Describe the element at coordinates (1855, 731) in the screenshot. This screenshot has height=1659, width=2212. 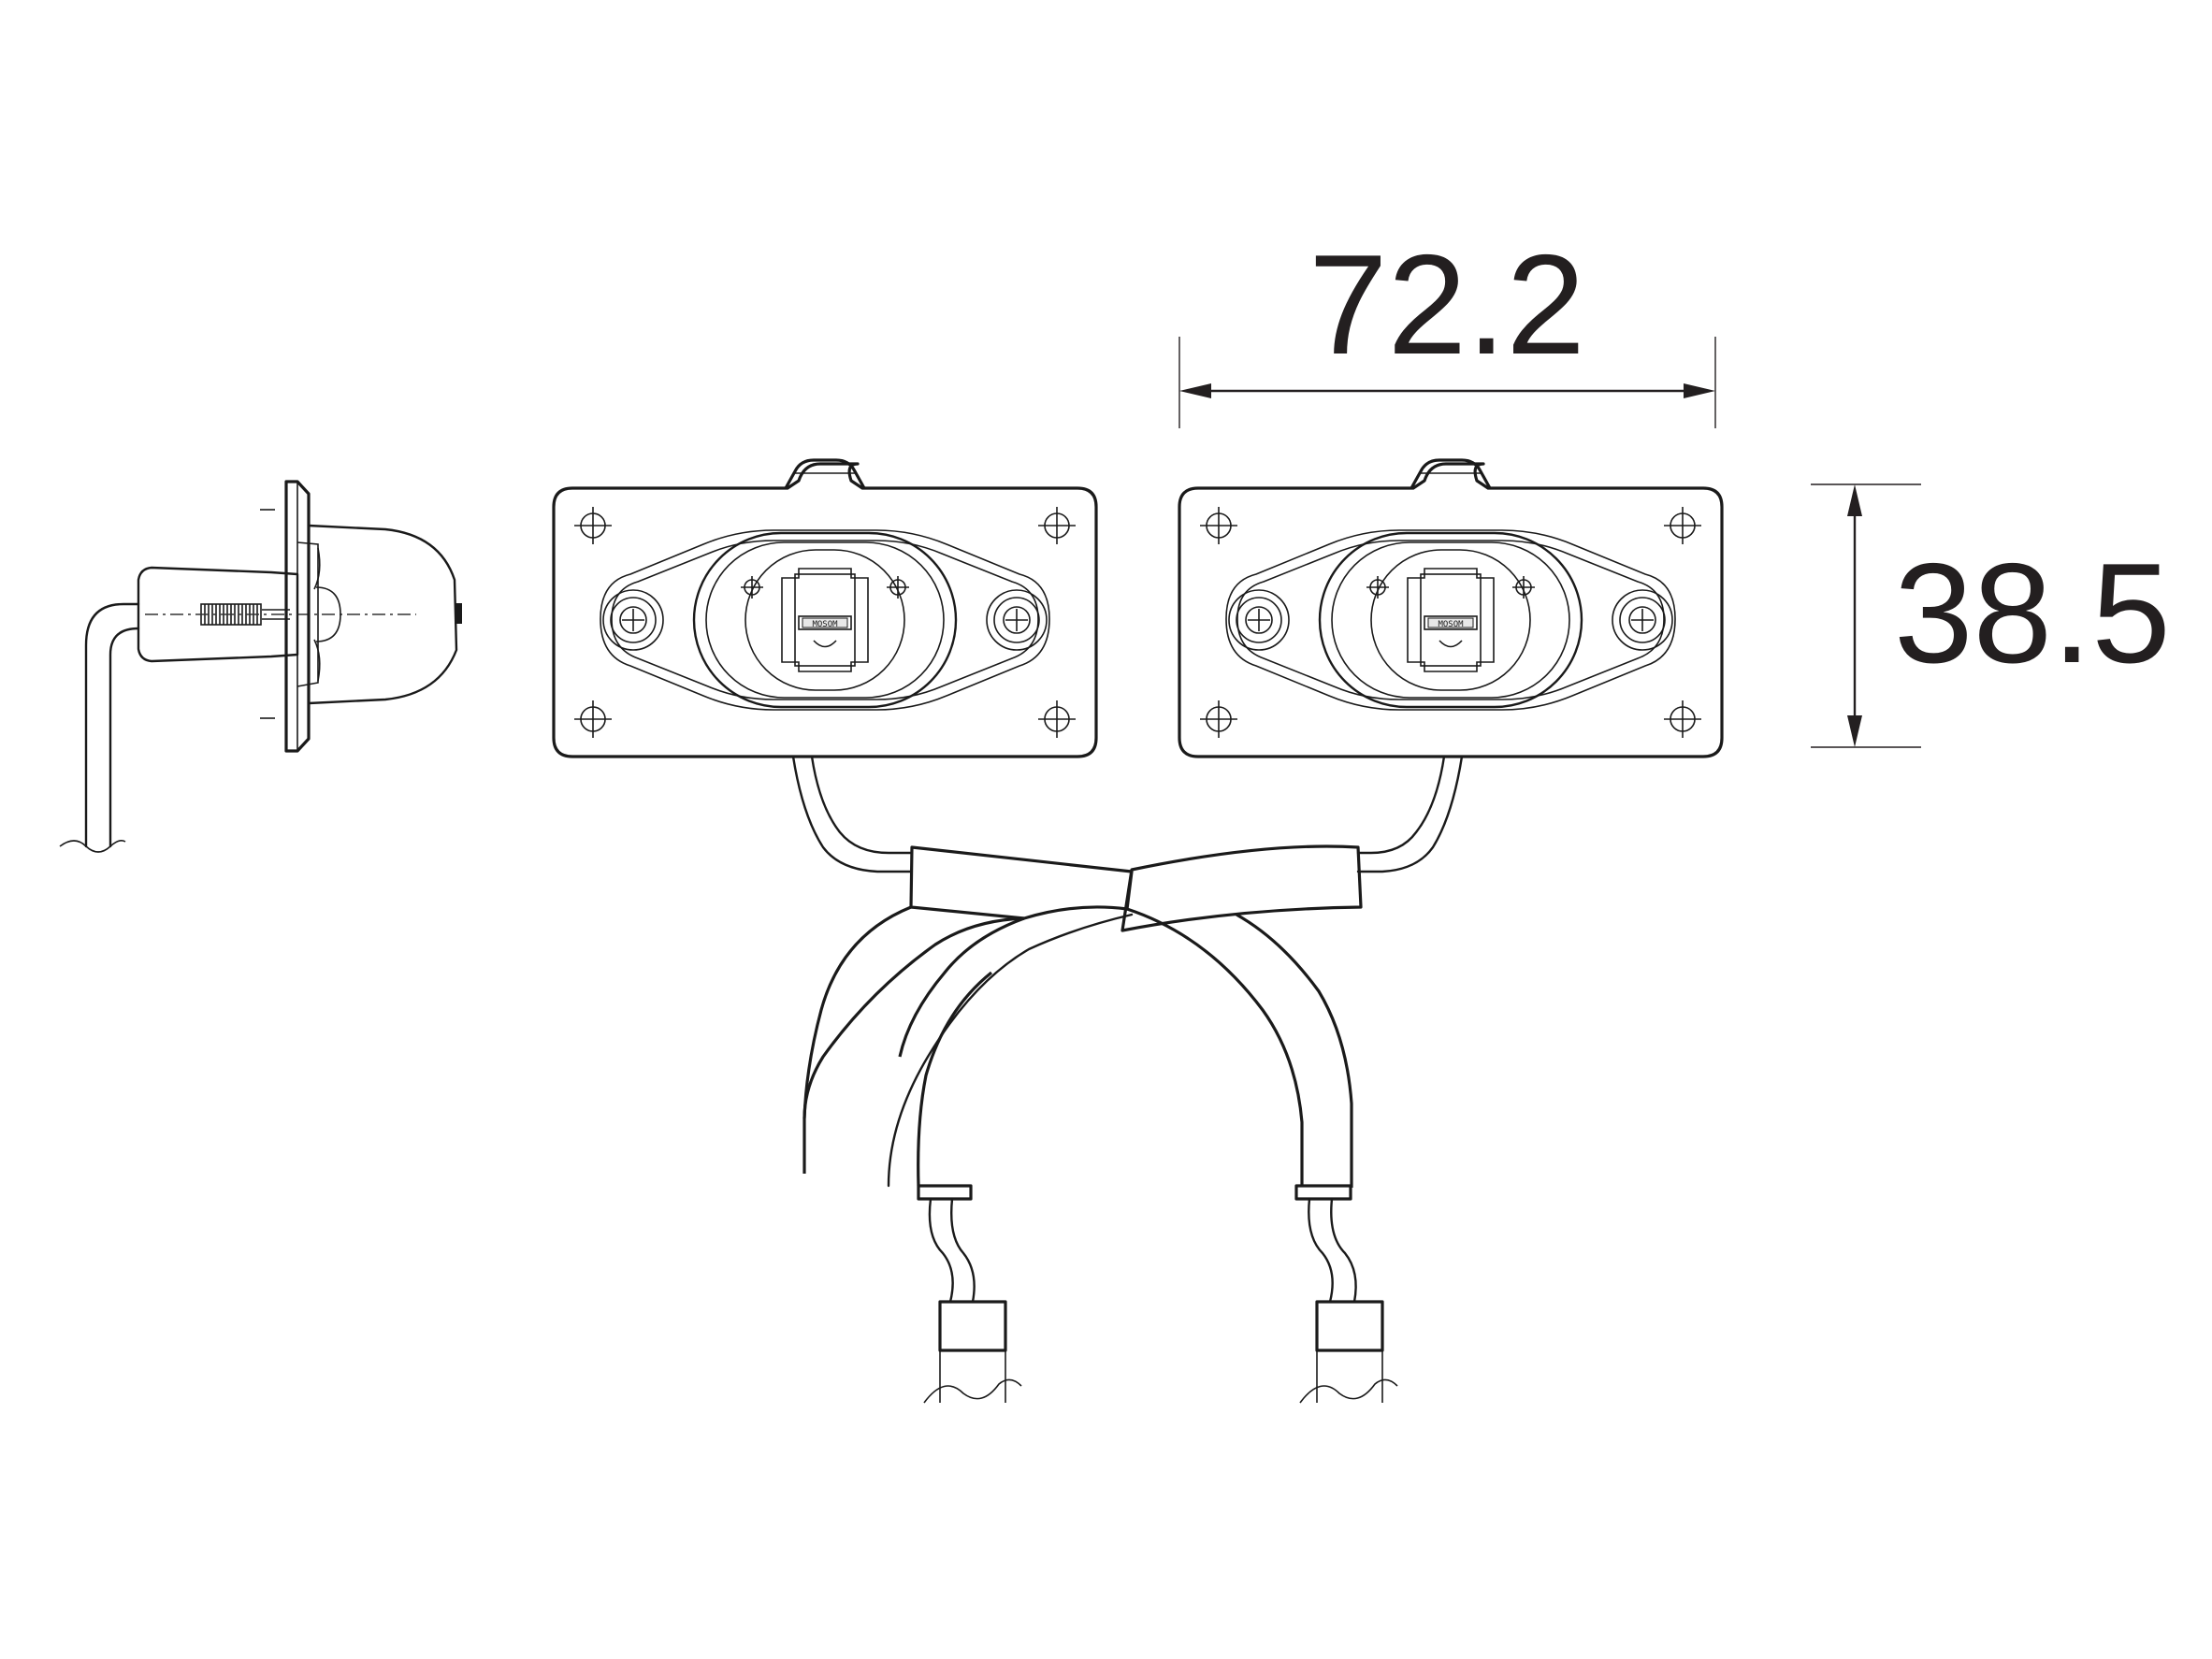
I see `arrow-down-icon` at that location.